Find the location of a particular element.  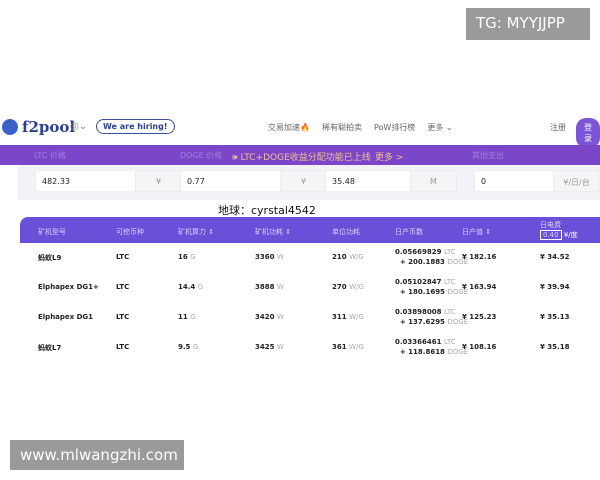

cell-efficiency: 361 W/G is located at coordinates (348, 347).